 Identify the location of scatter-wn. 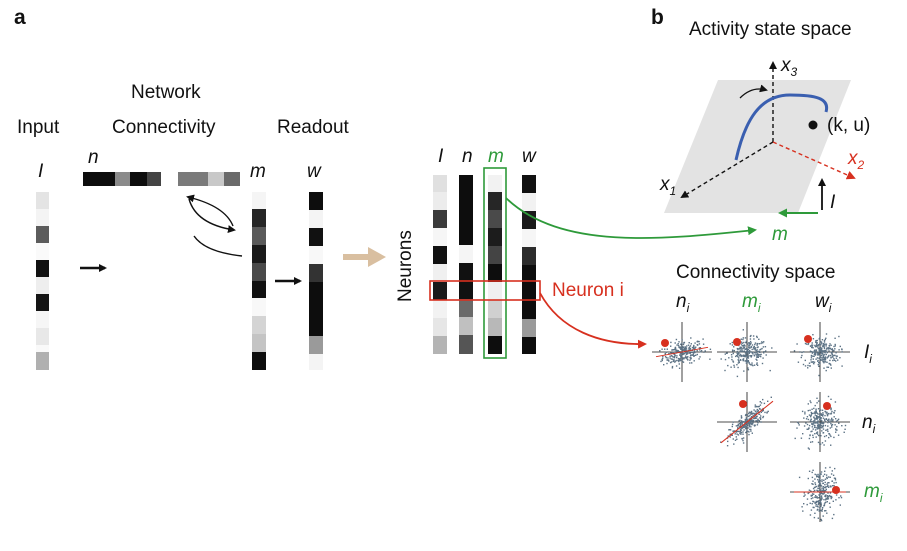
(820, 422).